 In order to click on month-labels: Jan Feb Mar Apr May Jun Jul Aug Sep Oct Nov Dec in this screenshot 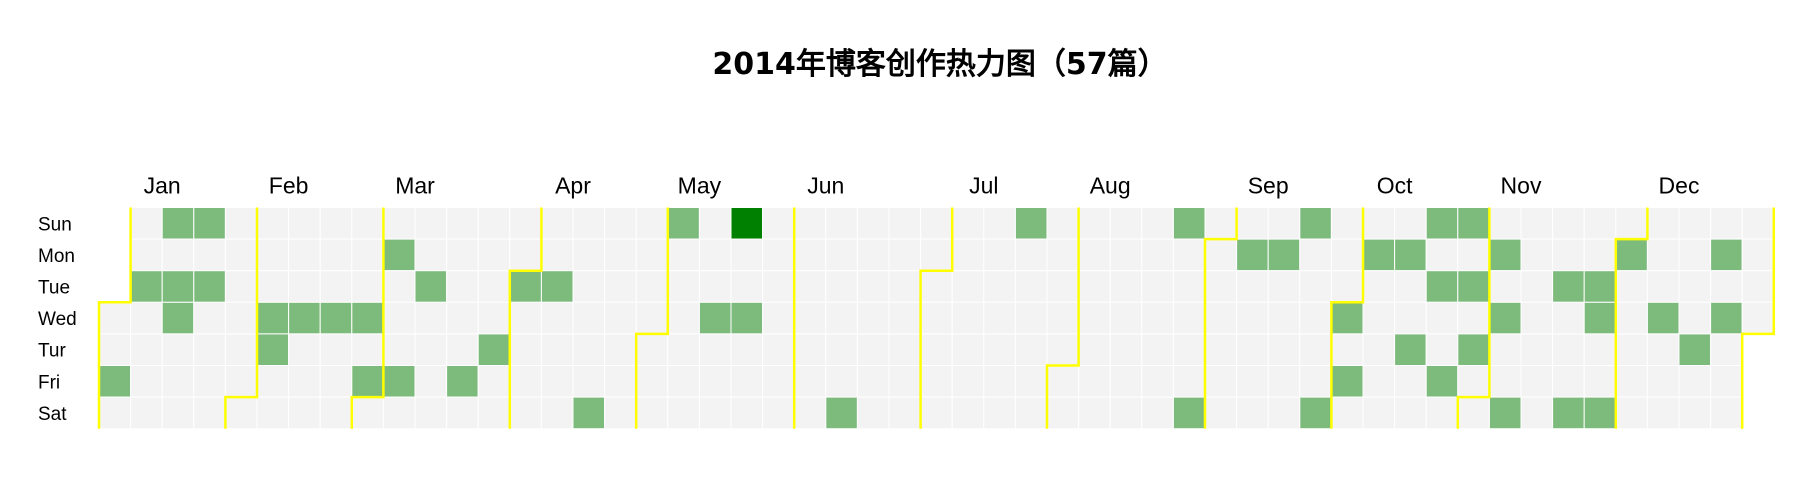, I will do `click(922, 186)`.